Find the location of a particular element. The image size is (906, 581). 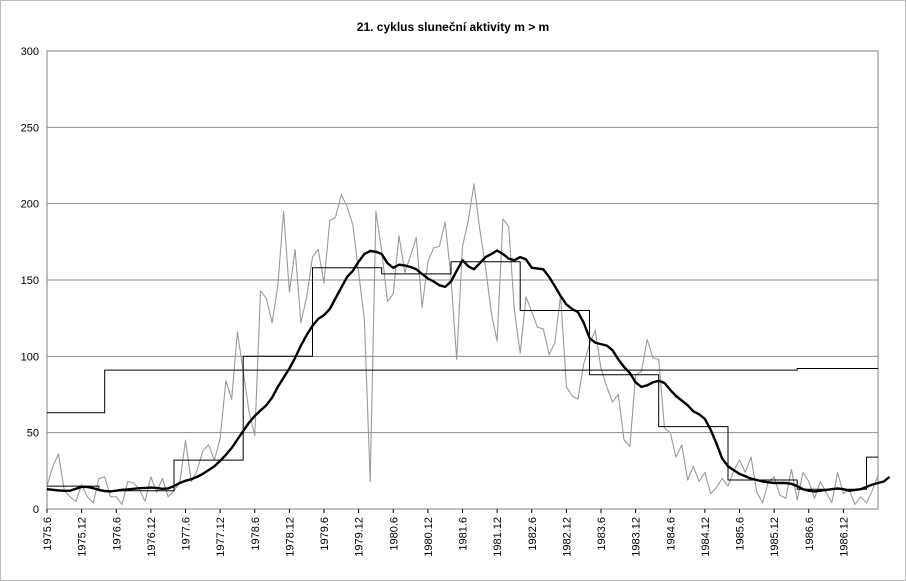

chart-title: 21. cyklus sluneční aktivity m > m is located at coordinates (453, 27).